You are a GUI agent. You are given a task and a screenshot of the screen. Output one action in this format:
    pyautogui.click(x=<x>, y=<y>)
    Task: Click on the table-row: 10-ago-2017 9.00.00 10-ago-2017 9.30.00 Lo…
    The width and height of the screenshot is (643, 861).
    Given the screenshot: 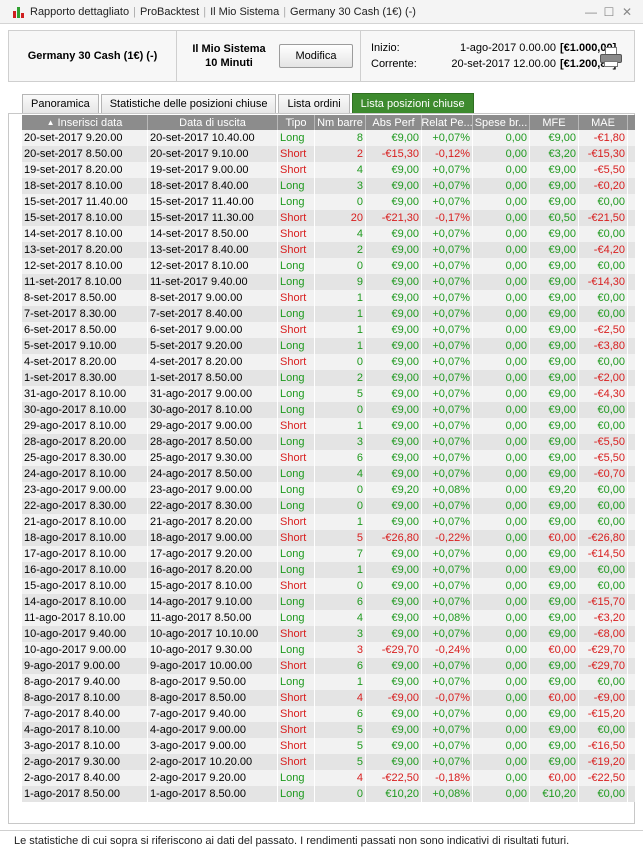 What is the action you would take?
    pyautogui.click(x=328, y=650)
    